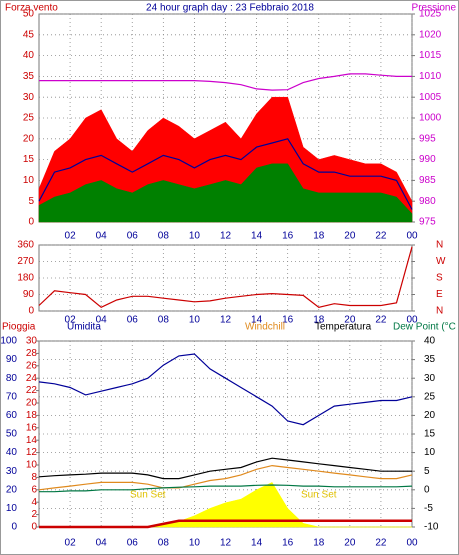 The width and height of the screenshot is (459, 555). Describe the element at coordinates (430, 396) in the screenshot. I see `y2-tick-label: 25` at that location.